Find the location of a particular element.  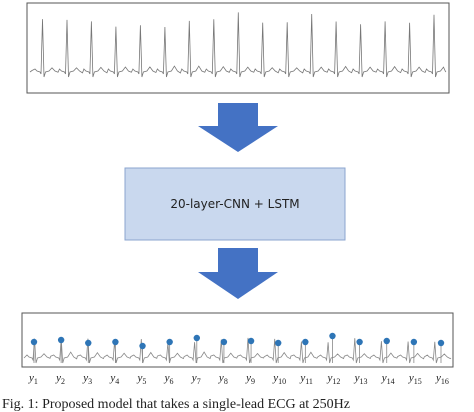

output-label: y6 is located at coordinates (169, 379).